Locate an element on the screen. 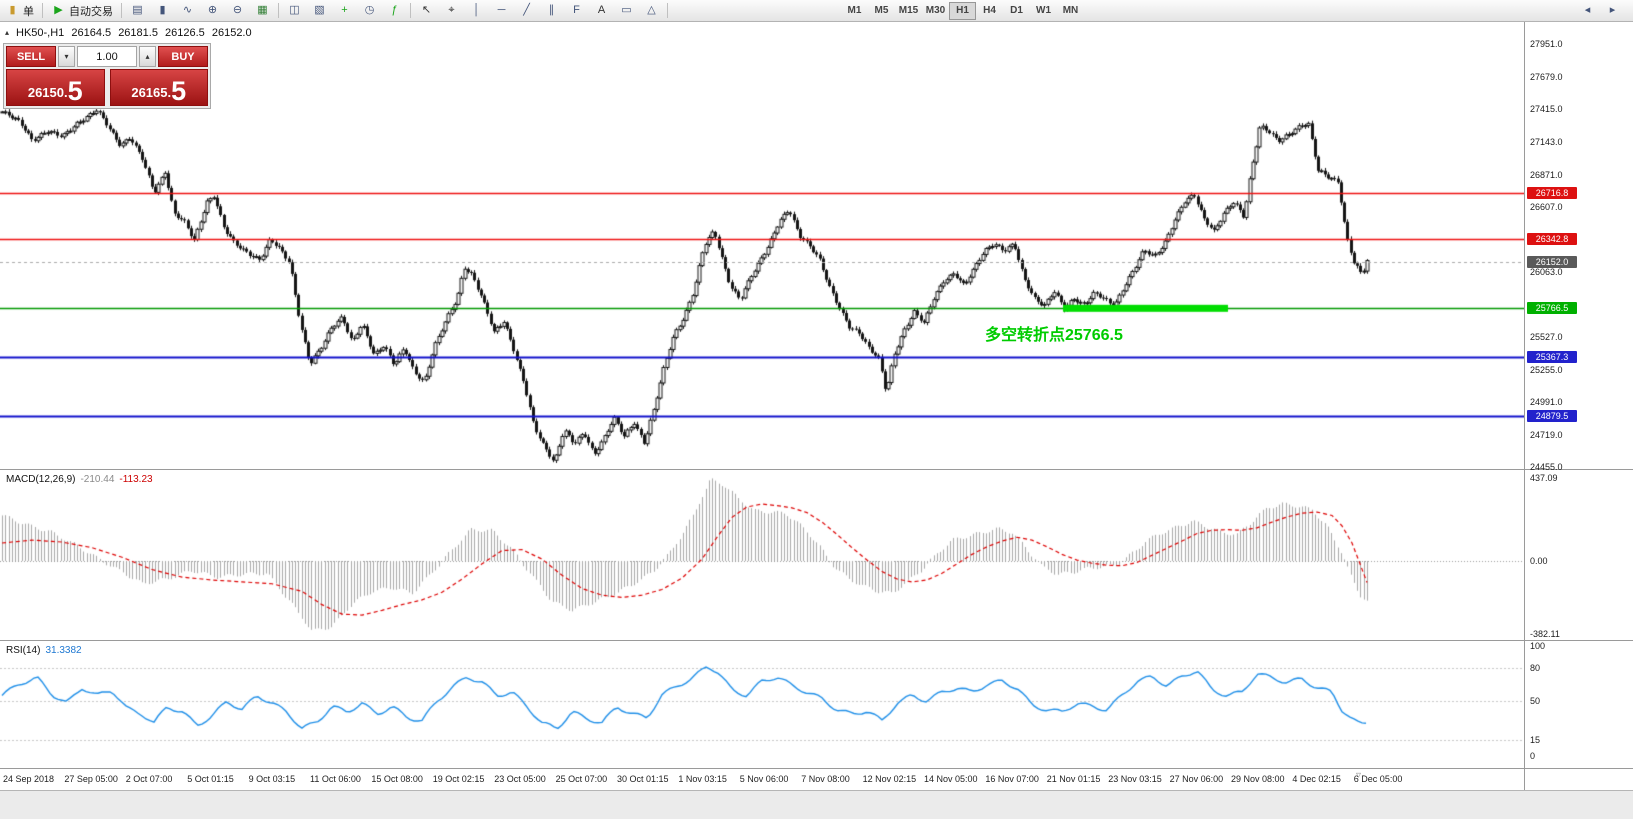 This screenshot has width=1633, height=819. window-tools-group: ◫ ▧ + ◷ ƒ is located at coordinates (344, 11).